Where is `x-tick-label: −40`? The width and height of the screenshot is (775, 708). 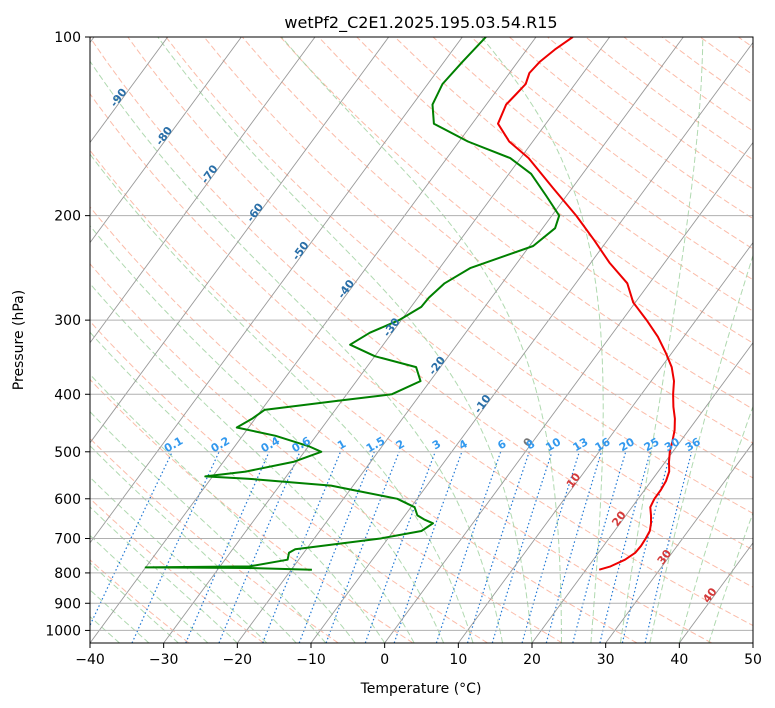
x-tick-label: −40 is located at coordinates (90, 660).